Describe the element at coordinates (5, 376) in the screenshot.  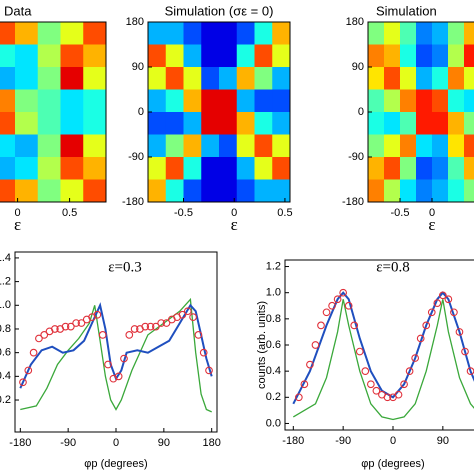
I see `y-tick-label: 0.4` at that location.